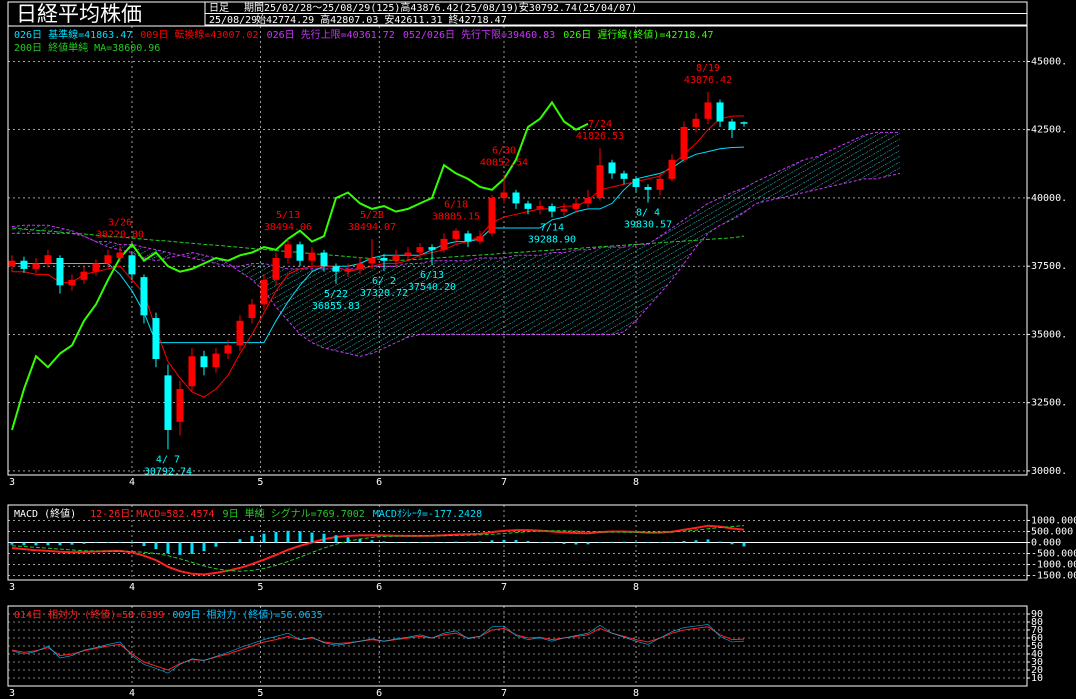 The image size is (1076, 699). Describe the element at coordinates (504, 163) in the screenshot. I see `annotation-value: 40852.54` at that location.